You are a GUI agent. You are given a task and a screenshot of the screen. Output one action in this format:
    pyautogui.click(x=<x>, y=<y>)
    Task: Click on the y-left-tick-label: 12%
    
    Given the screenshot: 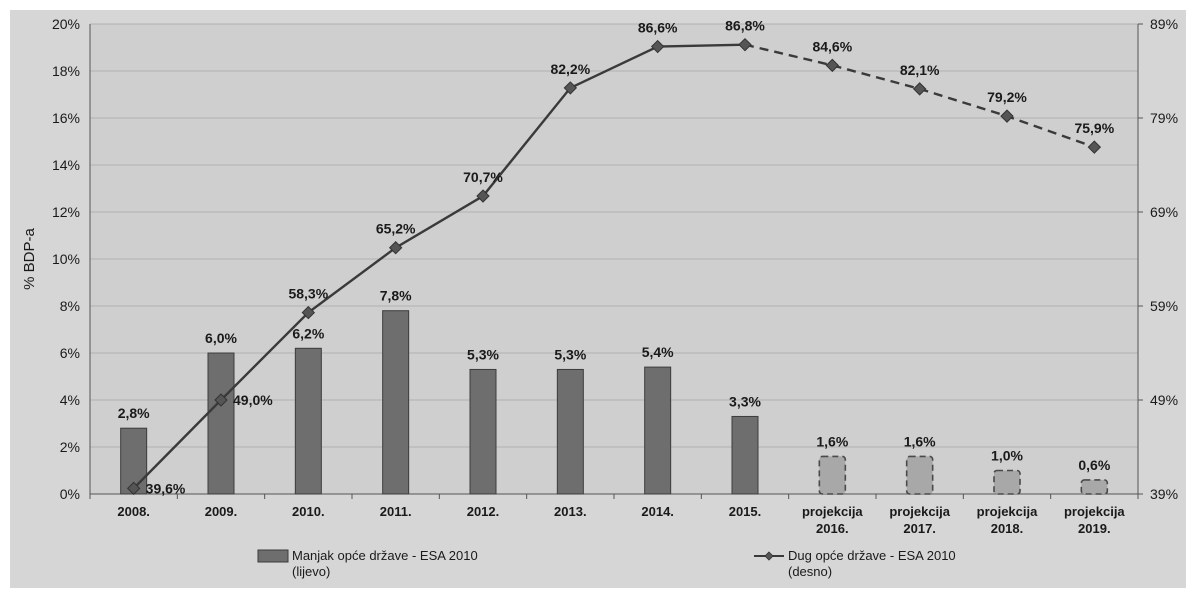 What is the action you would take?
    pyautogui.click(x=66, y=212)
    